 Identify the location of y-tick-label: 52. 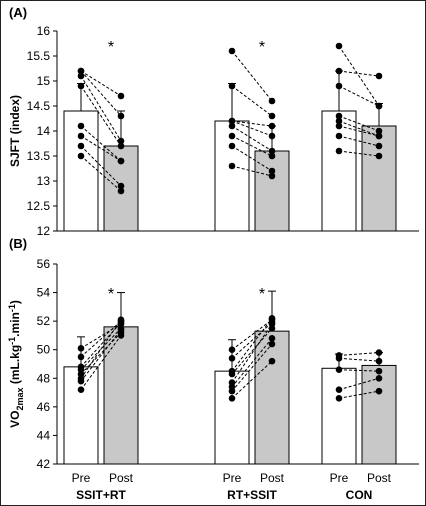
(44, 321).